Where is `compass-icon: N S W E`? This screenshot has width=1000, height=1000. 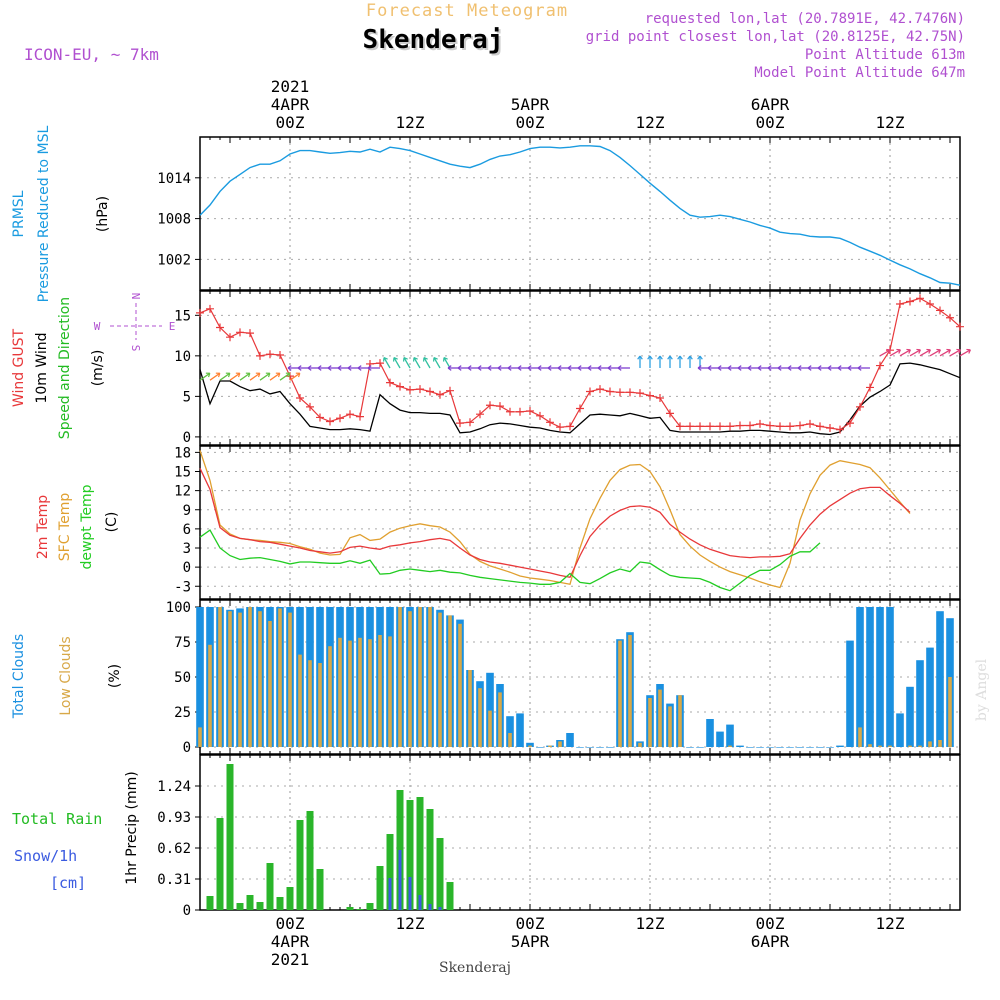
compass-icon: N S W E is located at coordinates (135, 322).